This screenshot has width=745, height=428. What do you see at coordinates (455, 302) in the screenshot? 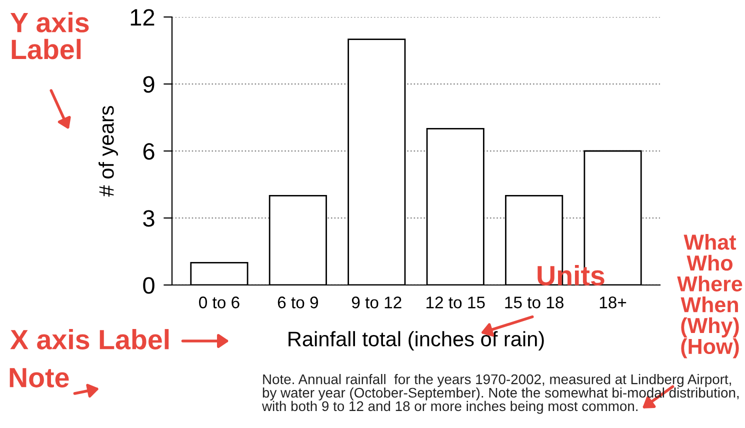
I see `x-tick-label: 12 to 15` at bounding box center [455, 302].